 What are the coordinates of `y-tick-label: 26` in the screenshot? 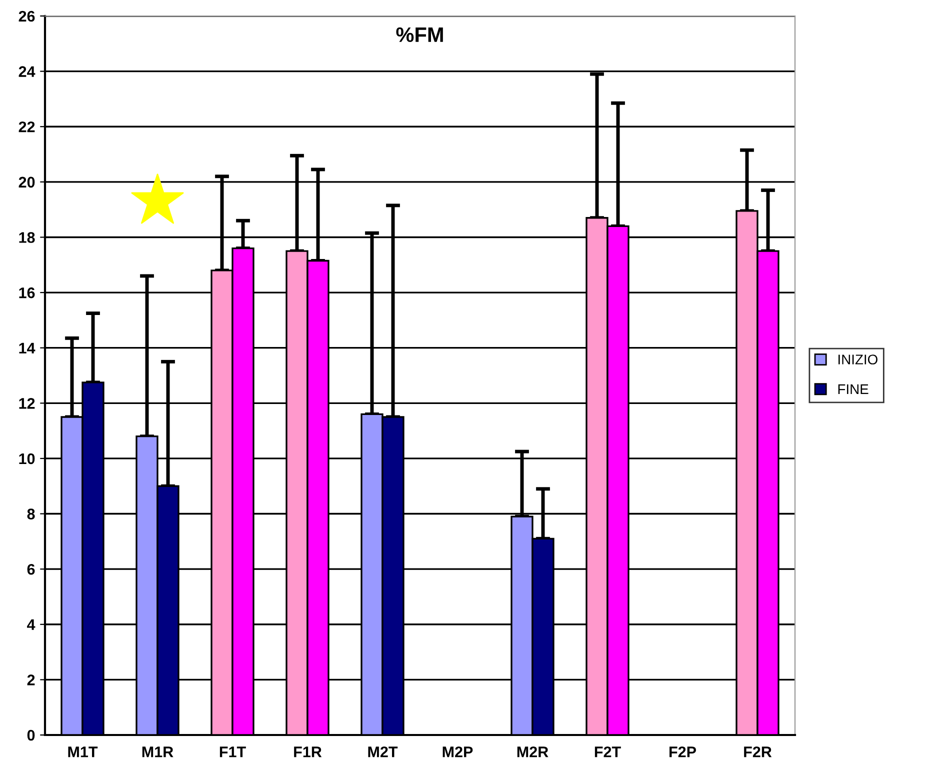 It's located at (26, 16).